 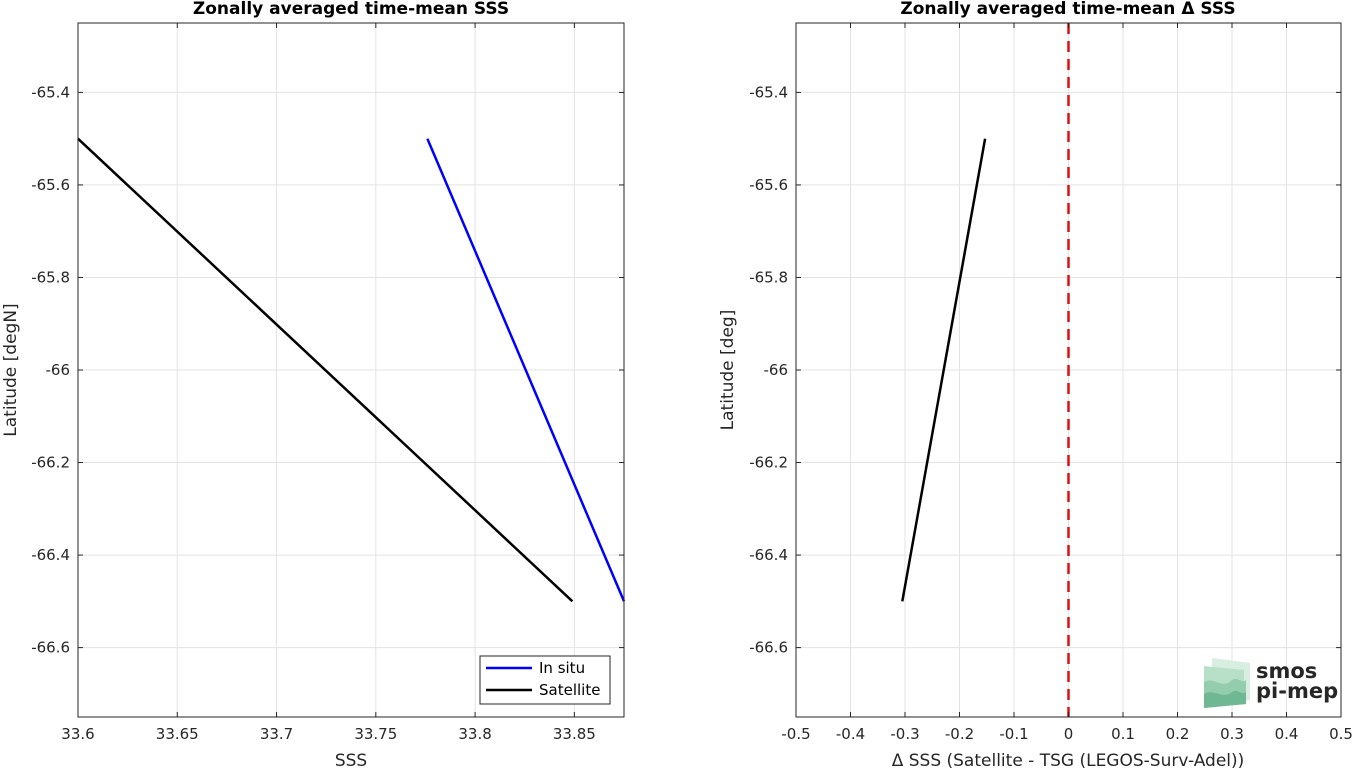 What do you see at coordinates (795, 734) in the screenshot?
I see `right-x-tick-label: -0.5` at bounding box center [795, 734].